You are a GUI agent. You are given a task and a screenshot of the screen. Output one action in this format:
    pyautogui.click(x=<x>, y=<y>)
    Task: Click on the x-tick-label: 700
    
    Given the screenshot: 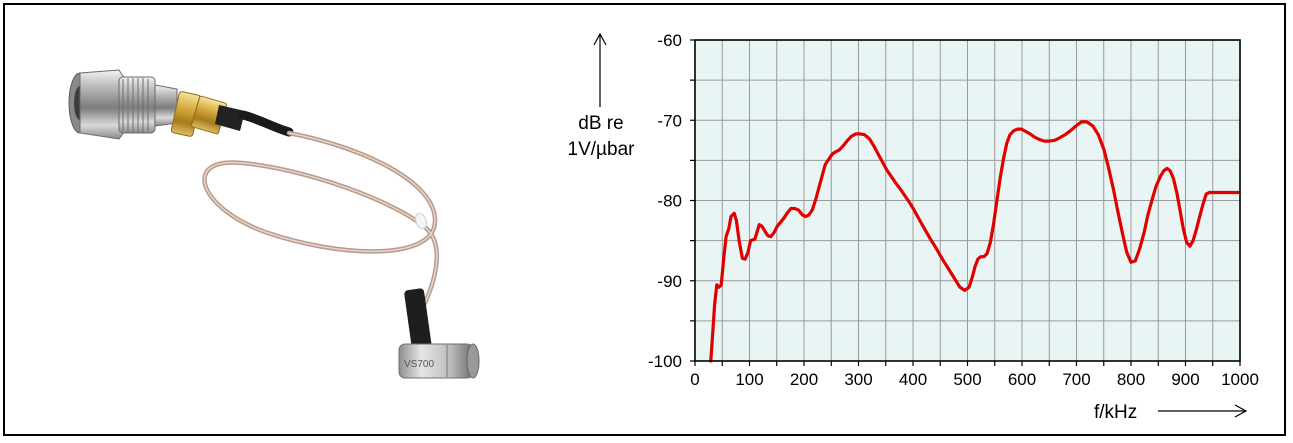 What is the action you would take?
    pyautogui.click(x=1076, y=379)
    